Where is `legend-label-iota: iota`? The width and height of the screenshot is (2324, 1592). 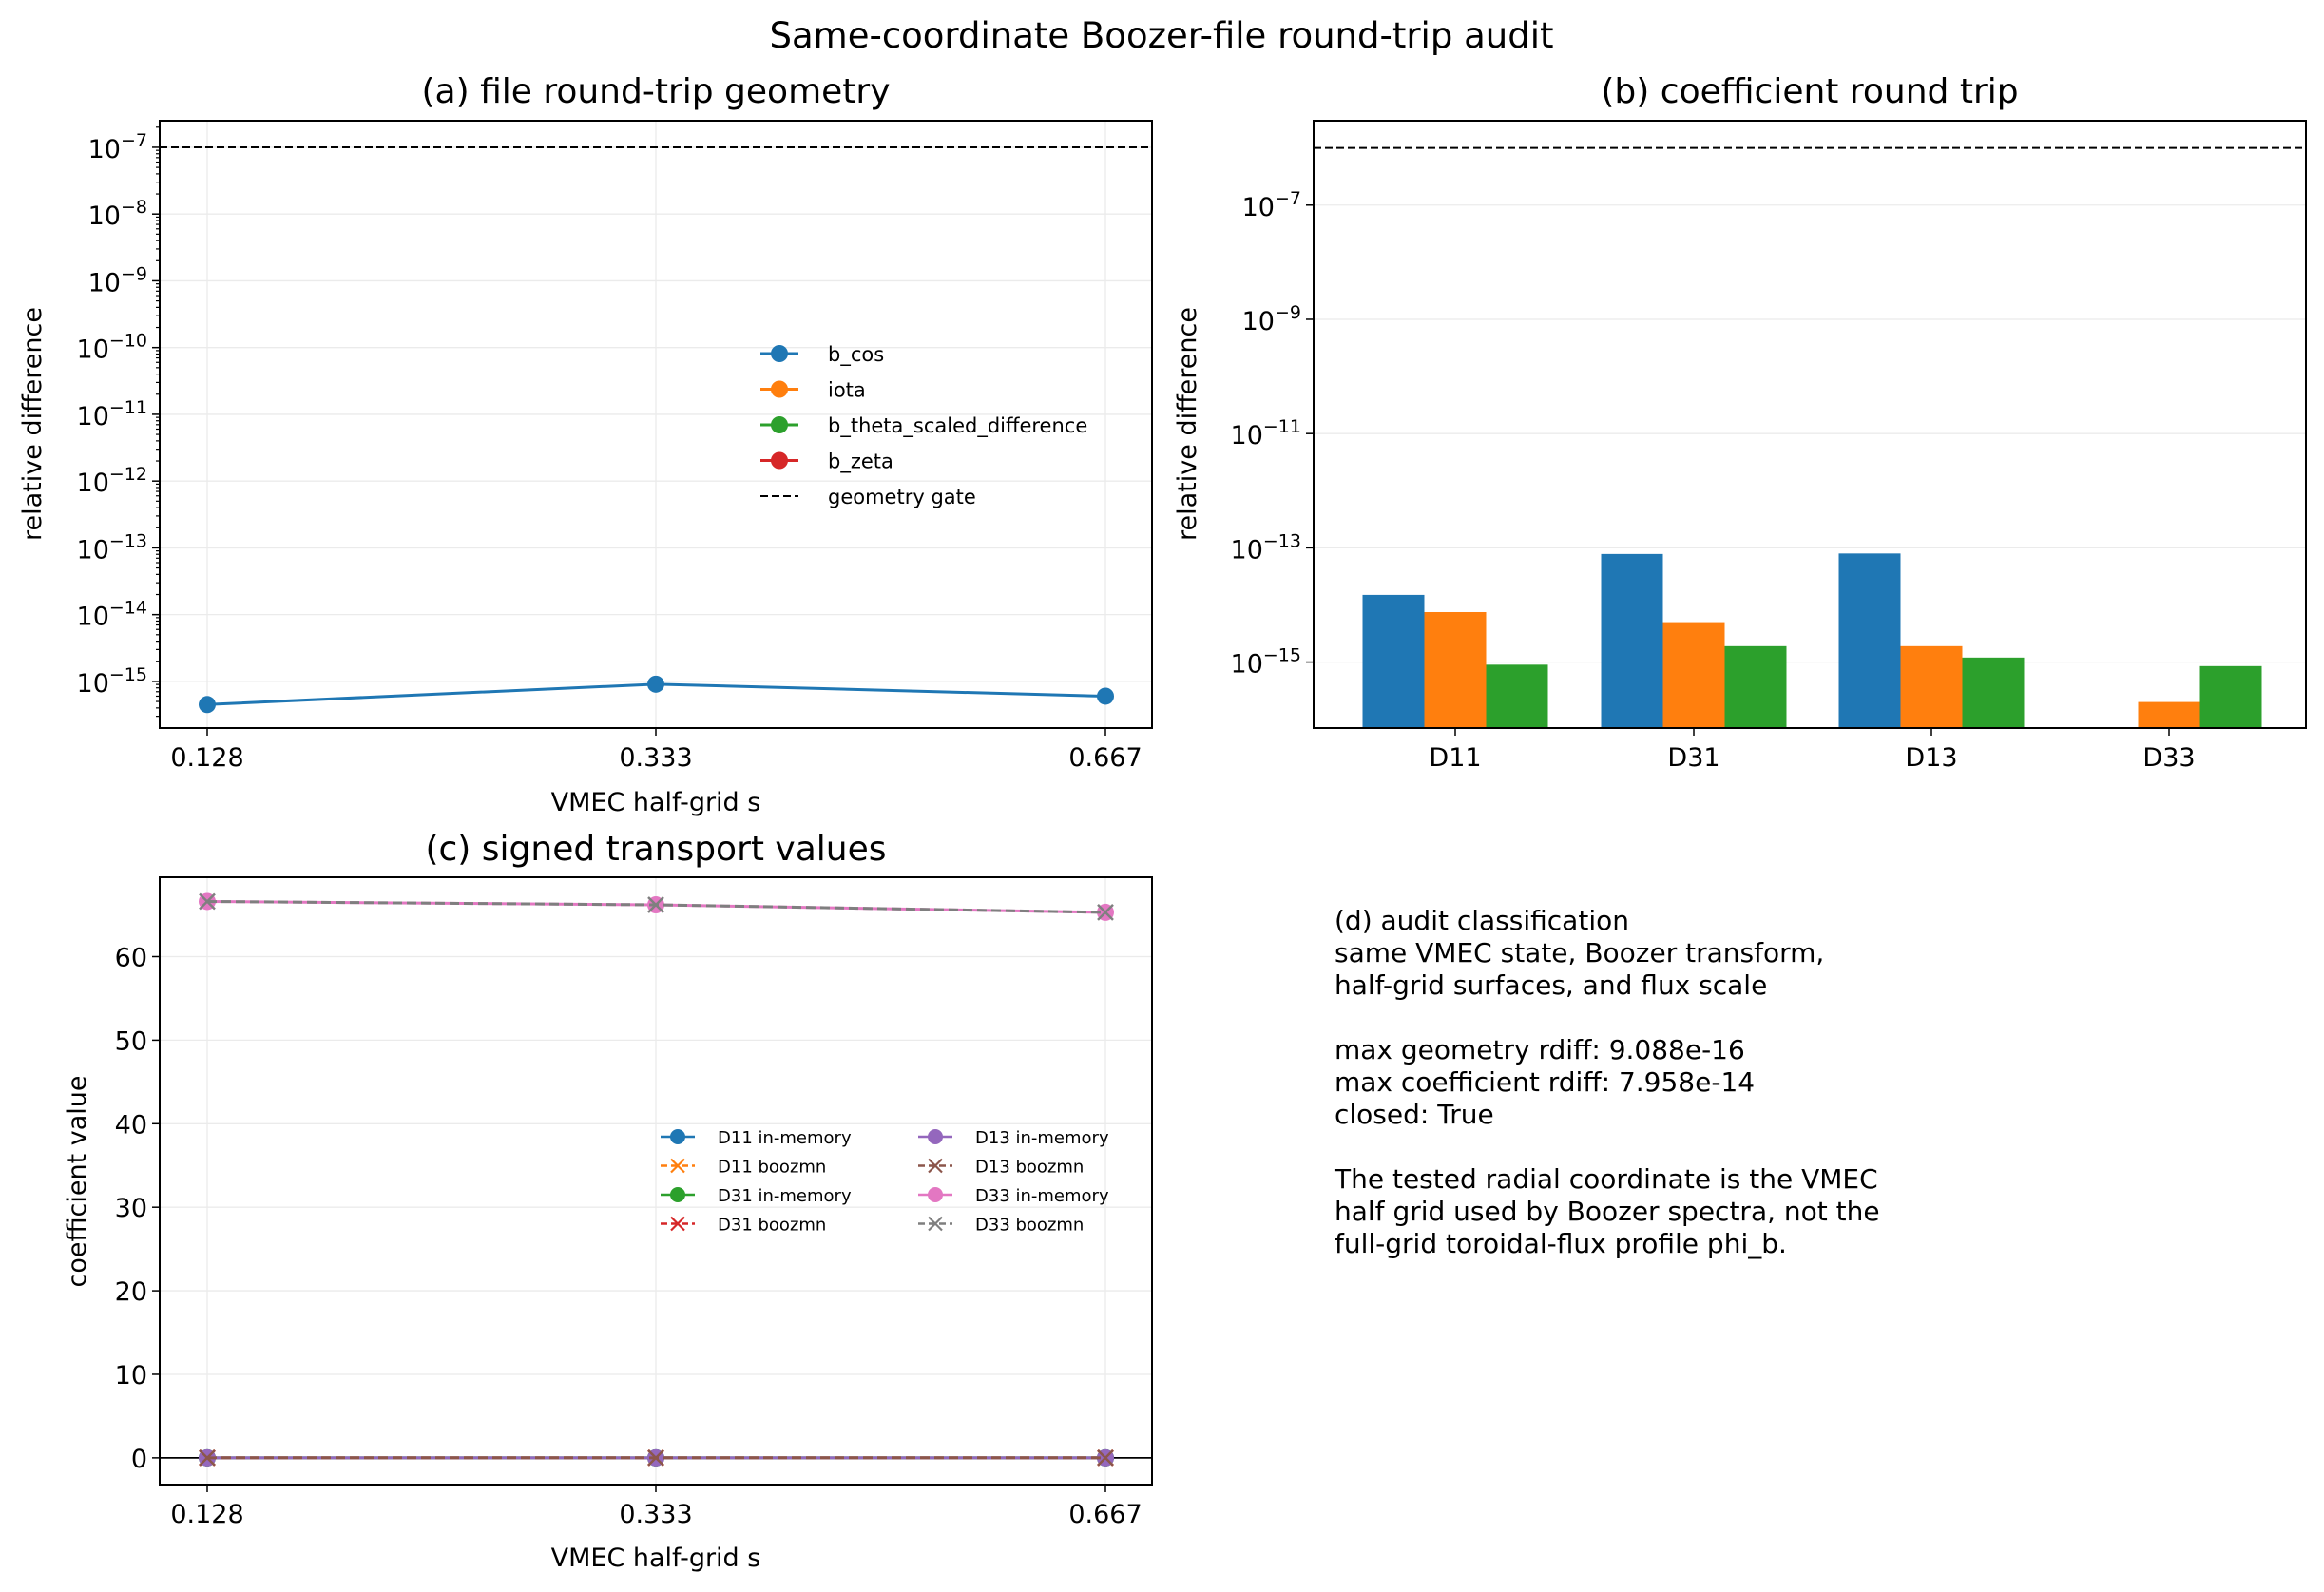 legend-label-iota: iota is located at coordinates (847, 390).